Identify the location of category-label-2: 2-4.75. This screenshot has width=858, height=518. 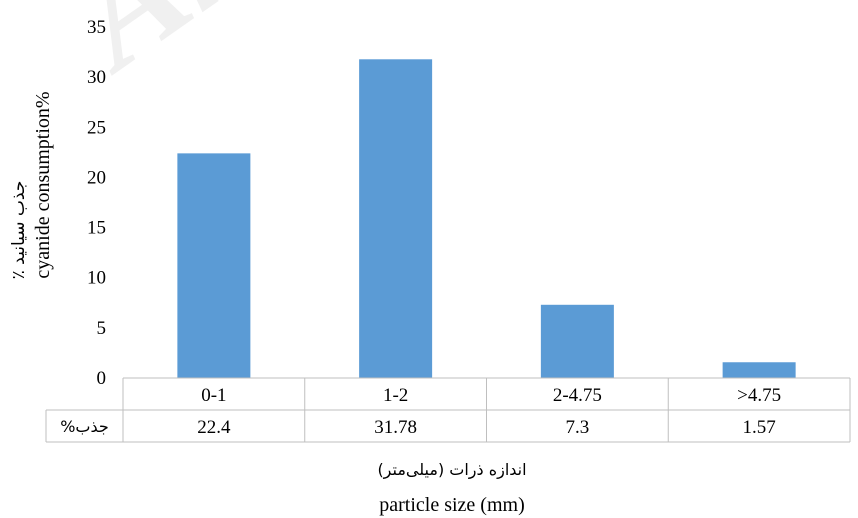
(577, 395).